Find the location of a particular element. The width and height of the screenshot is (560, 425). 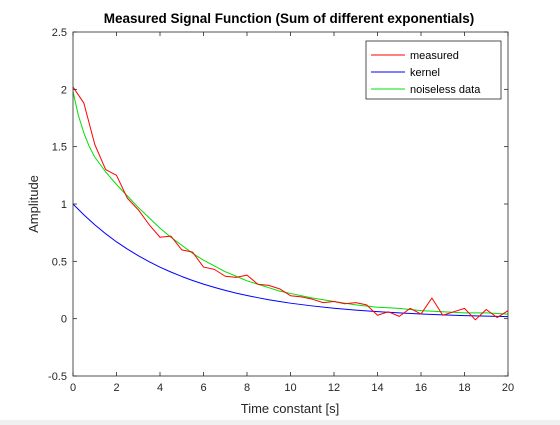

y-tick-label: 0 is located at coordinates (64, 320).